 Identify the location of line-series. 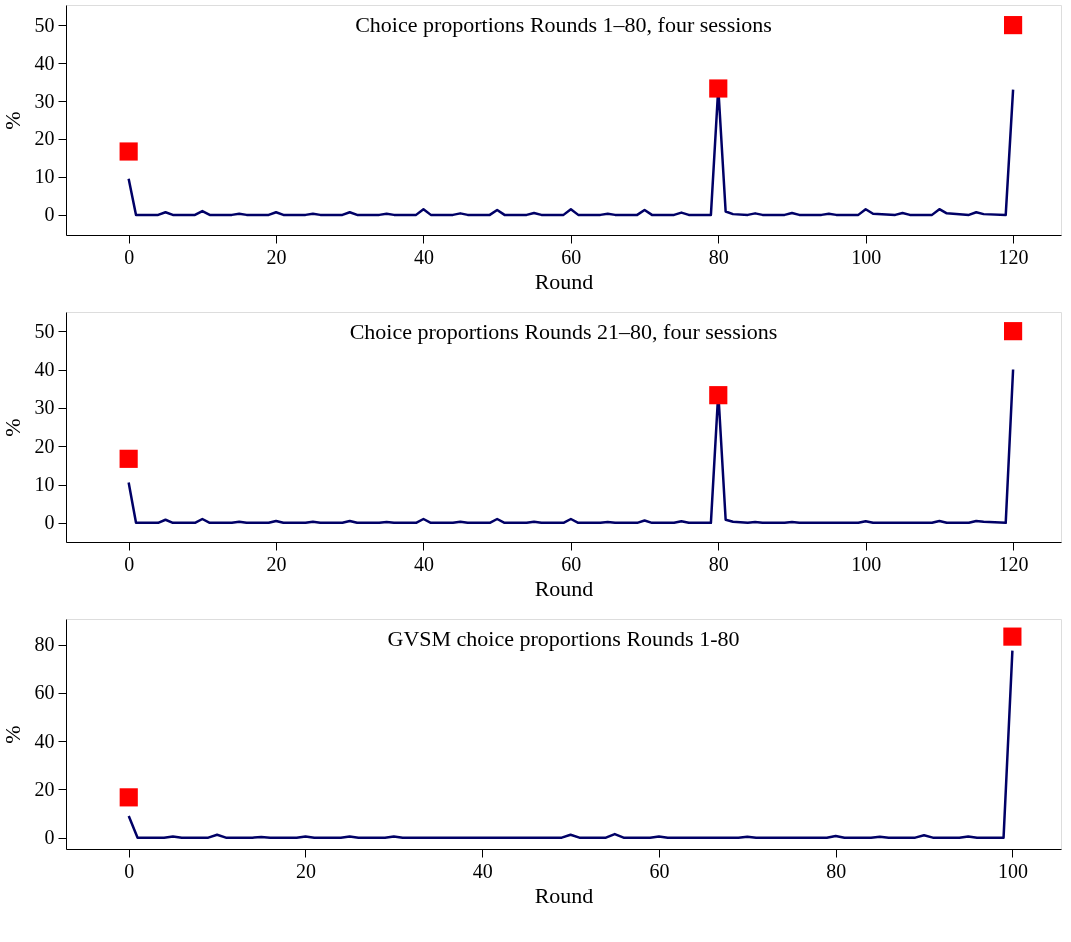
(571, 446).